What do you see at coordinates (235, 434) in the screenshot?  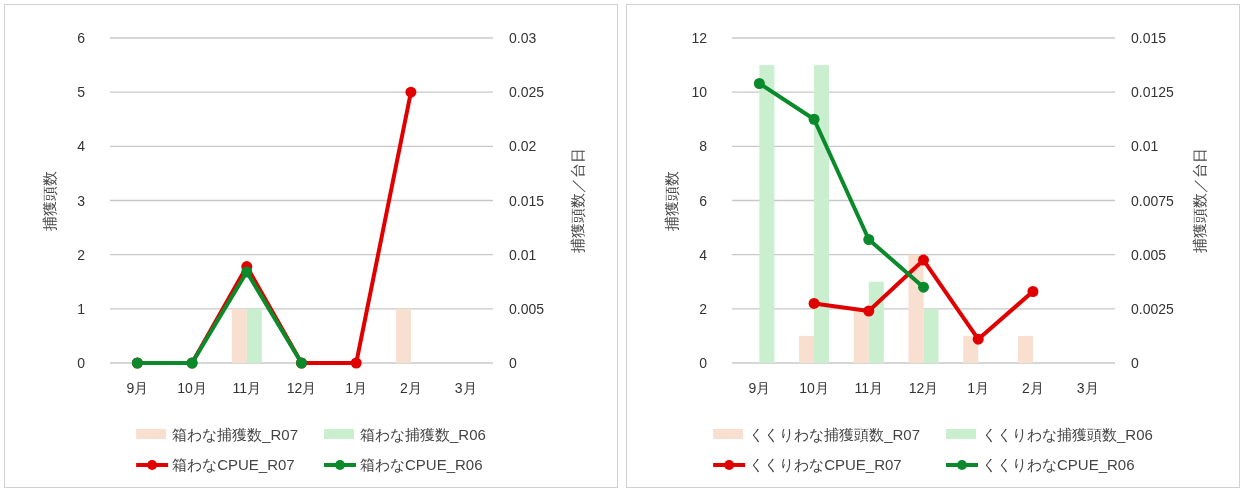 I see `legend-label: 箱わな捕獲数_R07` at bounding box center [235, 434].